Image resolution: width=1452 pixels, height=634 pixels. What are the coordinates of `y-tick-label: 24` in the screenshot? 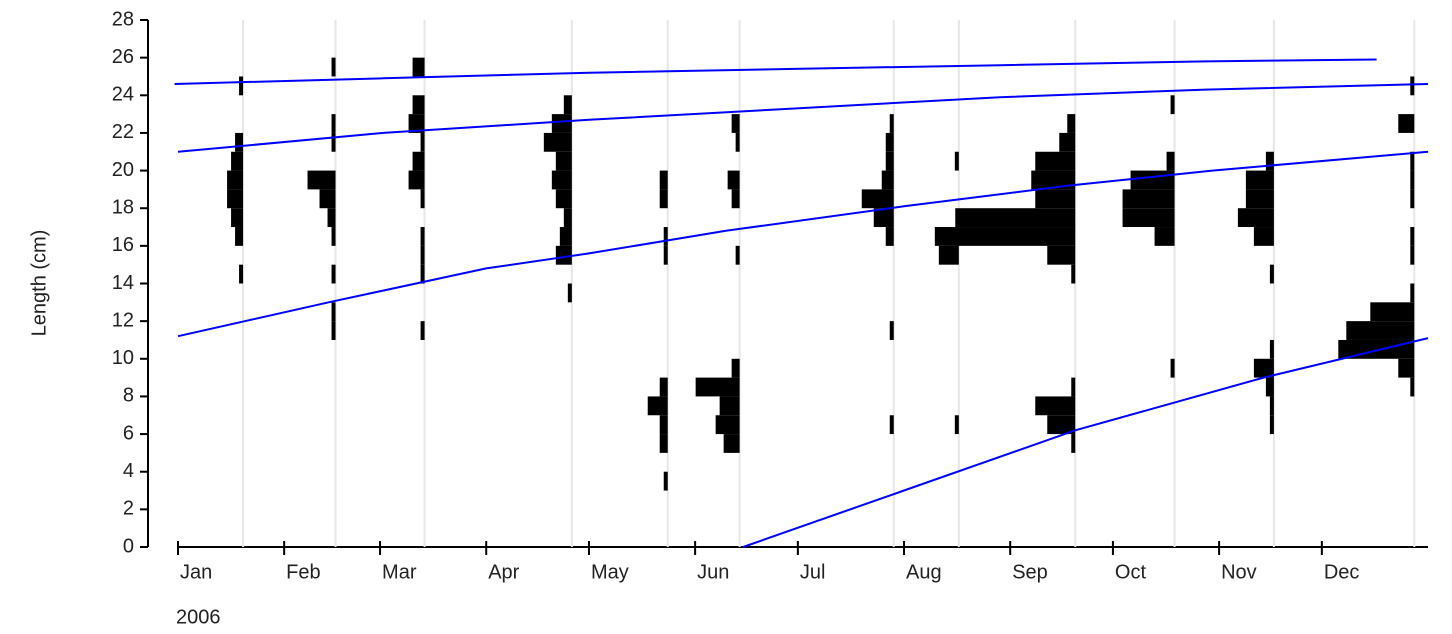 It's located at (123, 95).